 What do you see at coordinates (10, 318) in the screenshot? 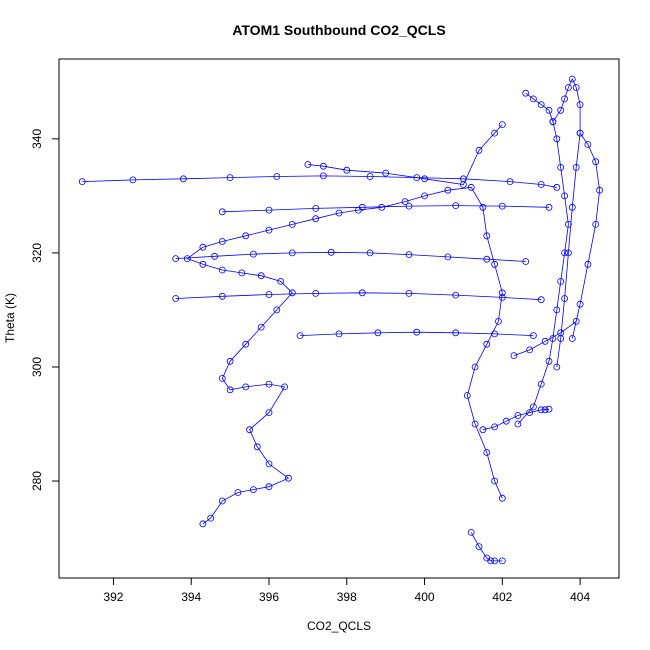
I see `y-axis-label: Theta (K)` at bounding box center [10, 318].